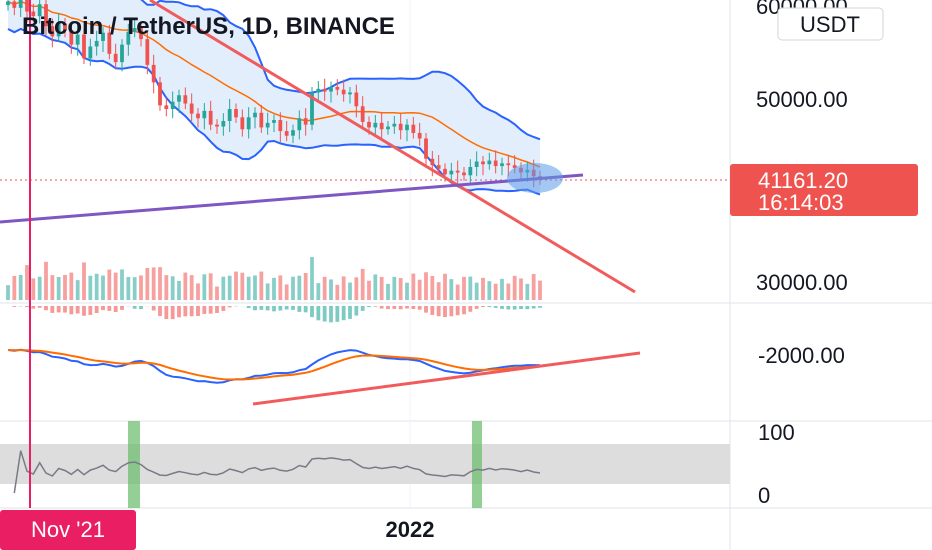 The image size is (932, 550). I want to click on rsi-line, so click(277, 472).